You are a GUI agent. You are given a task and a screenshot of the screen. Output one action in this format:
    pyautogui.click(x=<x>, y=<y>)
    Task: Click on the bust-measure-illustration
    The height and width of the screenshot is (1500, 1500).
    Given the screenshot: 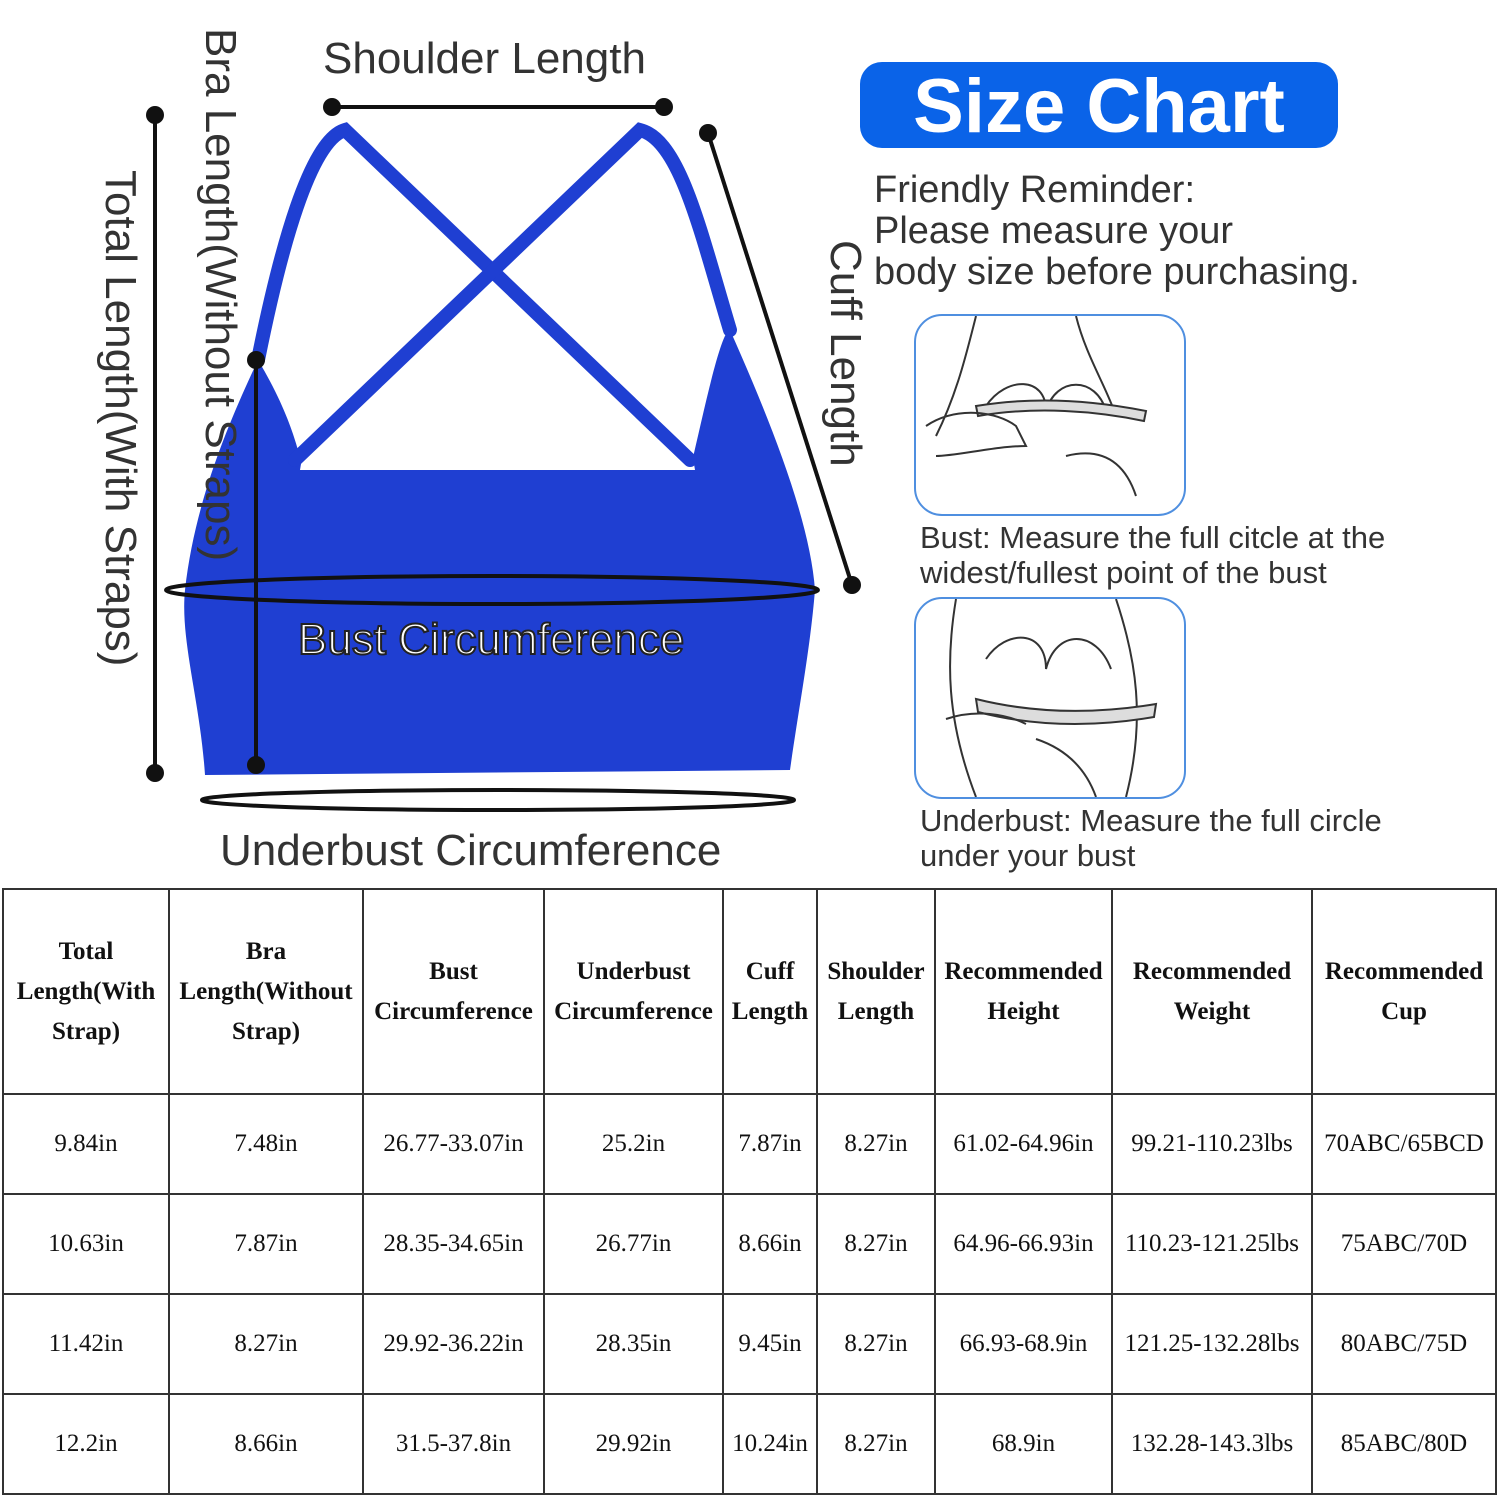 What is the action you would take?
    pyautogui.click(x=1050, y=415)
    